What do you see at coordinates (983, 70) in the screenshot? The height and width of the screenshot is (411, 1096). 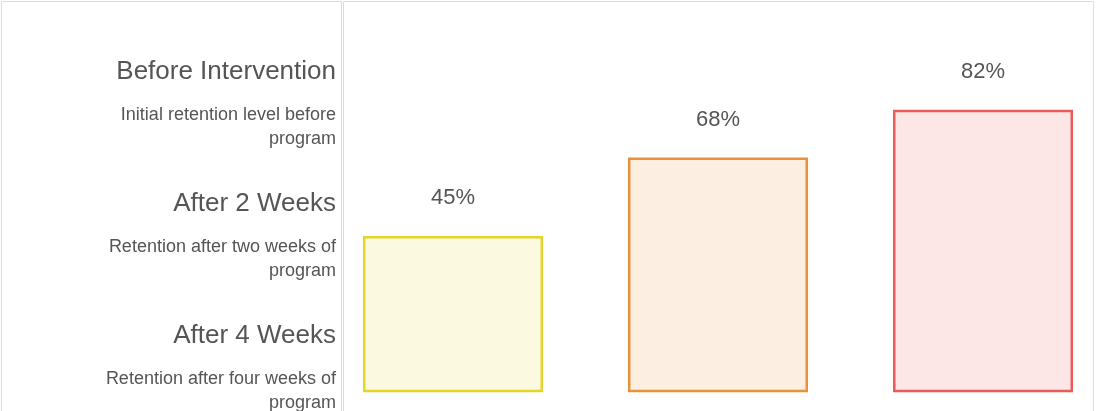 I see `data-label: 82%` at bounding box center [983, 70].